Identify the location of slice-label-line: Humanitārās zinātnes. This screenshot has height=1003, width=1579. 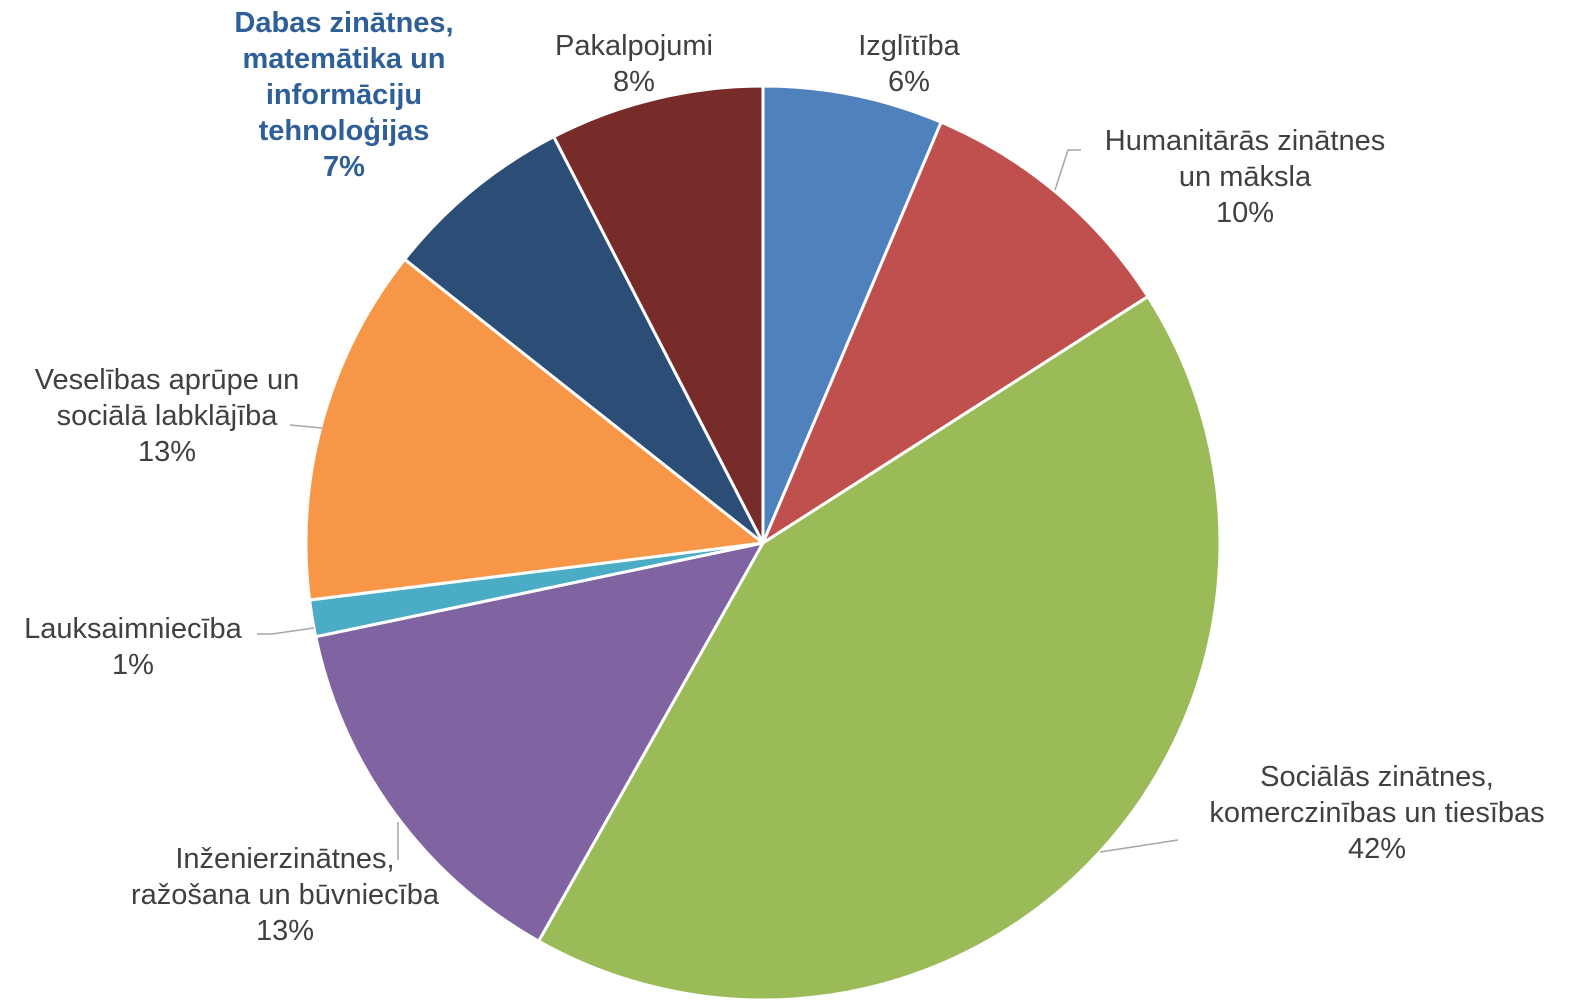
(1245, 141).